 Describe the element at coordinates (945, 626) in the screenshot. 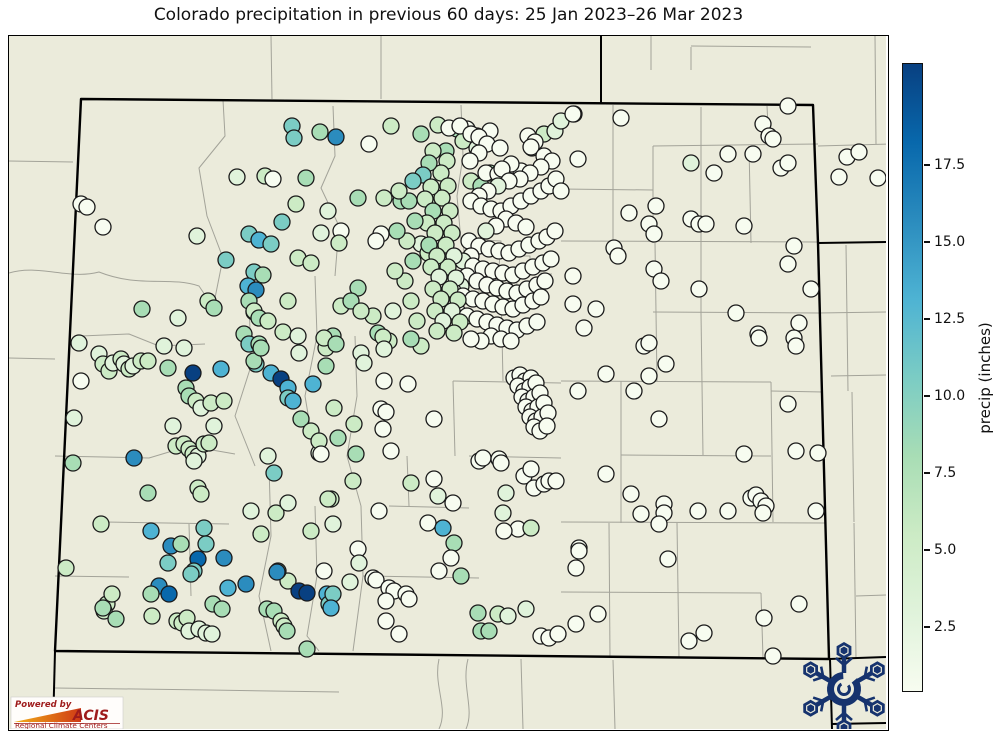

I see `colorbar-tick-label: 2.5` at that location.